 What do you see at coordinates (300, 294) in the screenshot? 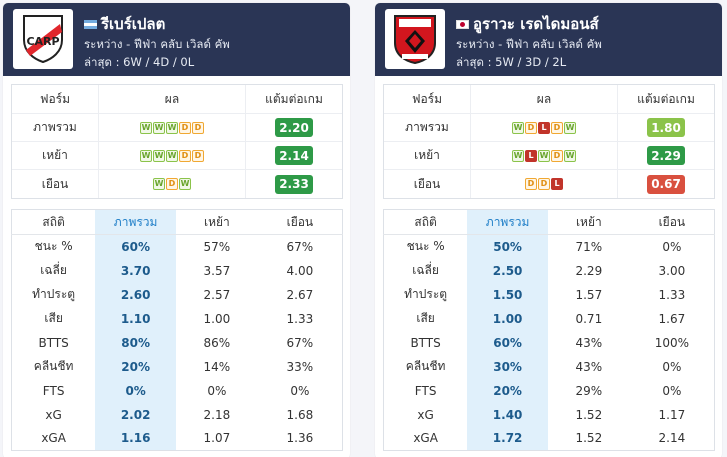
I see `stat-away: 2.67` at bounding box center [300, 294].